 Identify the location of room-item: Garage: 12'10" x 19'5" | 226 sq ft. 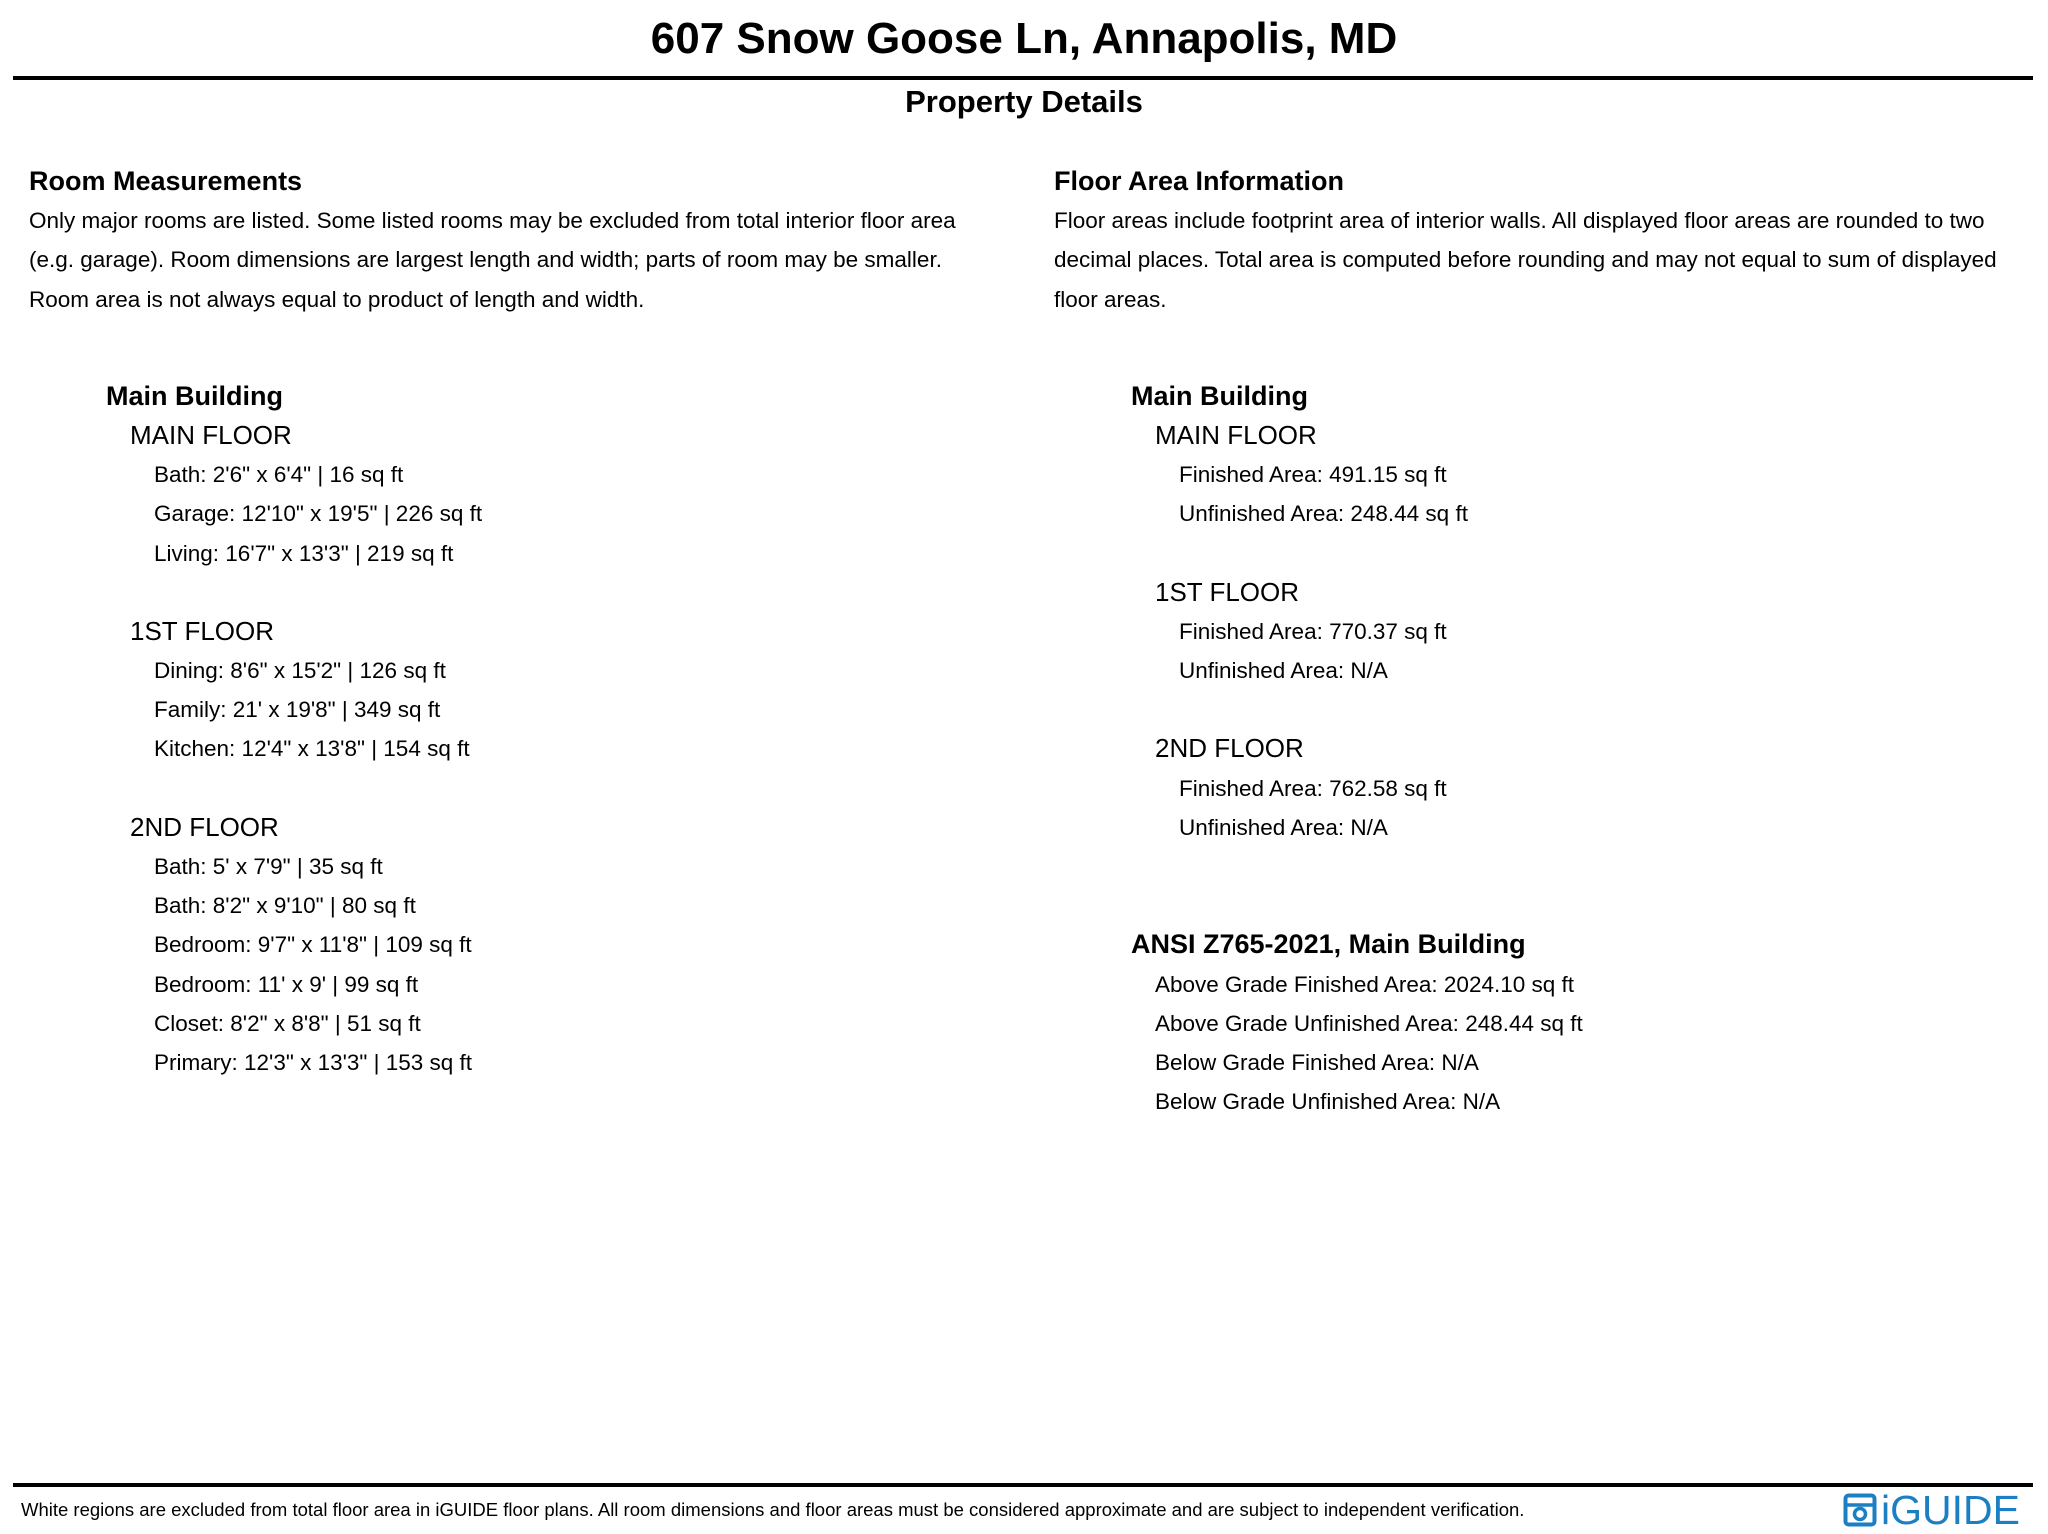
(318, 514).